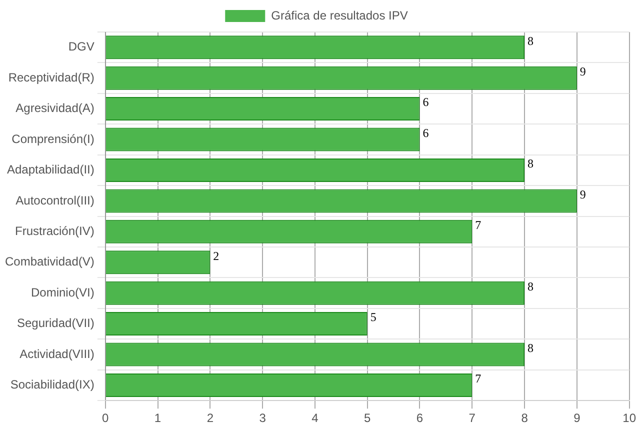 Image resolution: width=639 pixels, height=431 pixels. I want to click on legend-label: Gráfica de resultados IPV, so click(339, 15).